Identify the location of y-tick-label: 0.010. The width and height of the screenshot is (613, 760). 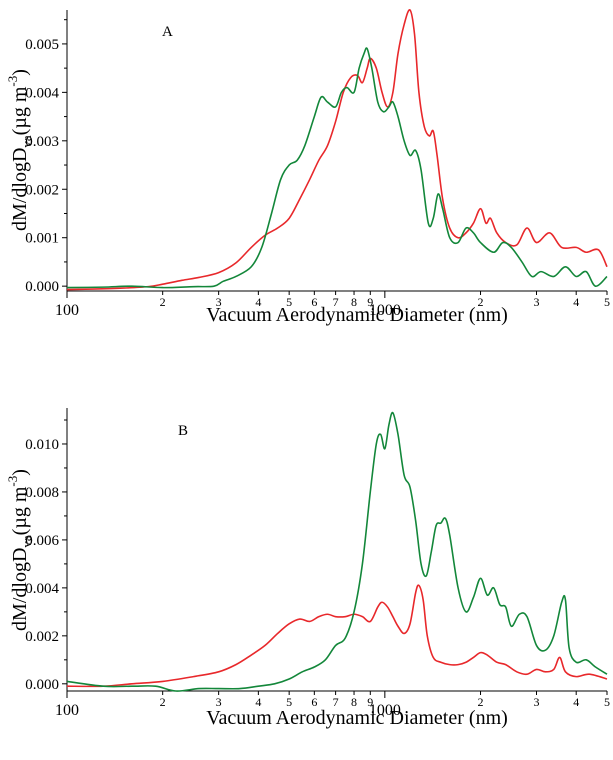
(42, 445).